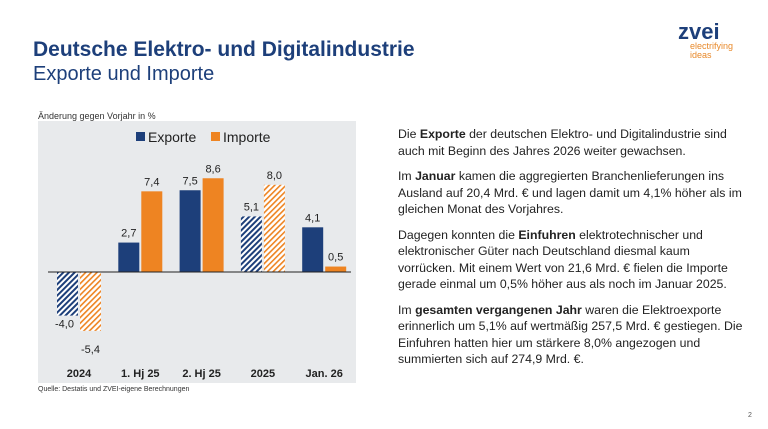 The image size is (768, 429). What do you see at coordinates (140, 136) in the screenshot?
I see `legend-swatch-exporte` at bounding box center [140, 136].